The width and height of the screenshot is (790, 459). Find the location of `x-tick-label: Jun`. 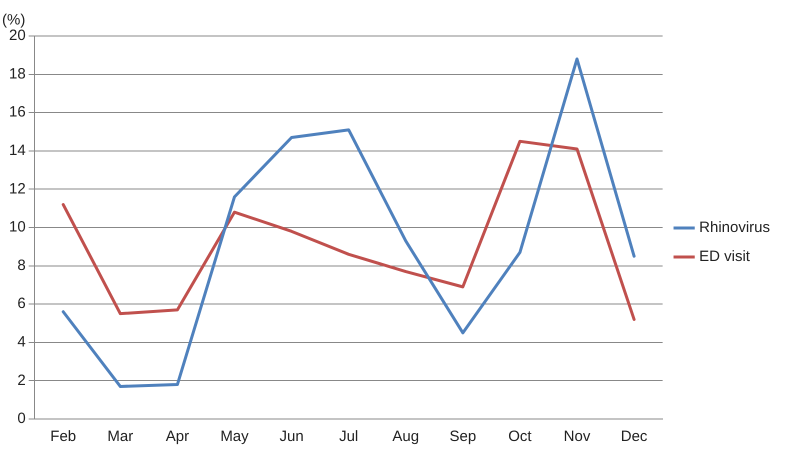

x-tick-label: Jun is located at coordinates (291, 437).